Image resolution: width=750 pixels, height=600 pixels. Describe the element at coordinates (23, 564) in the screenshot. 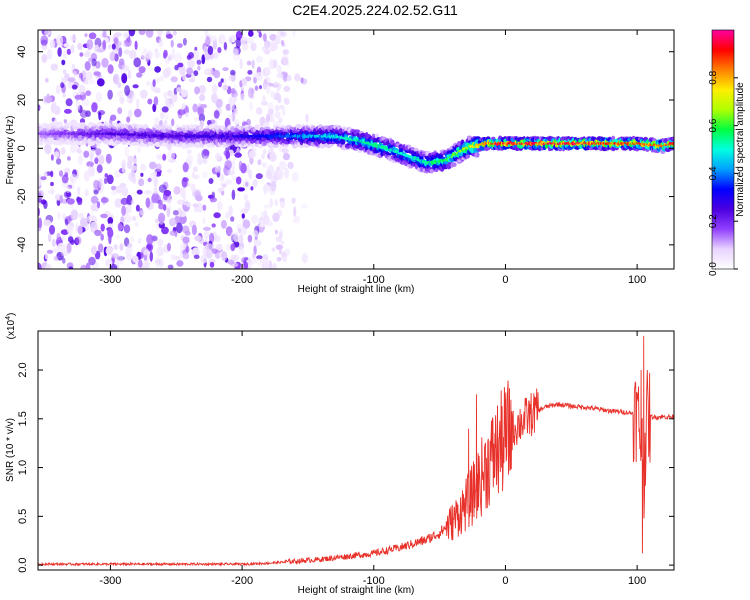

I see `y-tick-label: 0.0` at that location.